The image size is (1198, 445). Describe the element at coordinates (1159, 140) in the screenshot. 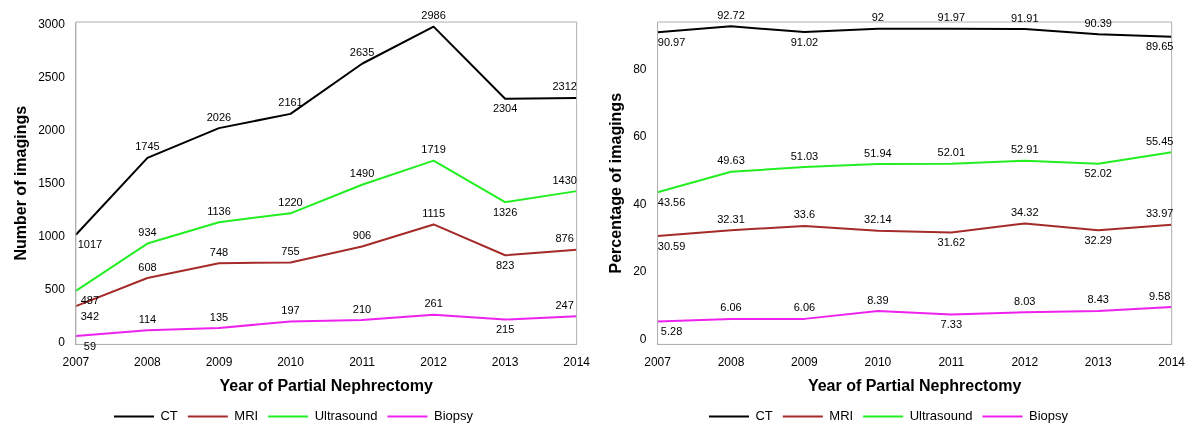

I see `data-label: 55.45` at that location.